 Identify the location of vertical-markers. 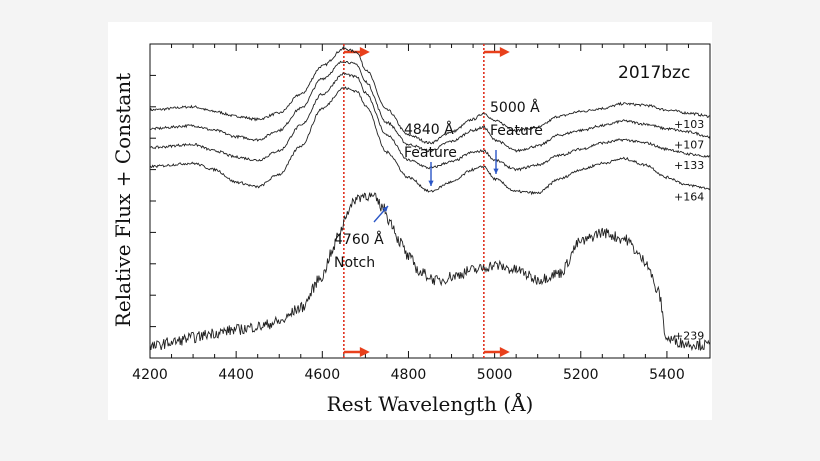
(426, 201).